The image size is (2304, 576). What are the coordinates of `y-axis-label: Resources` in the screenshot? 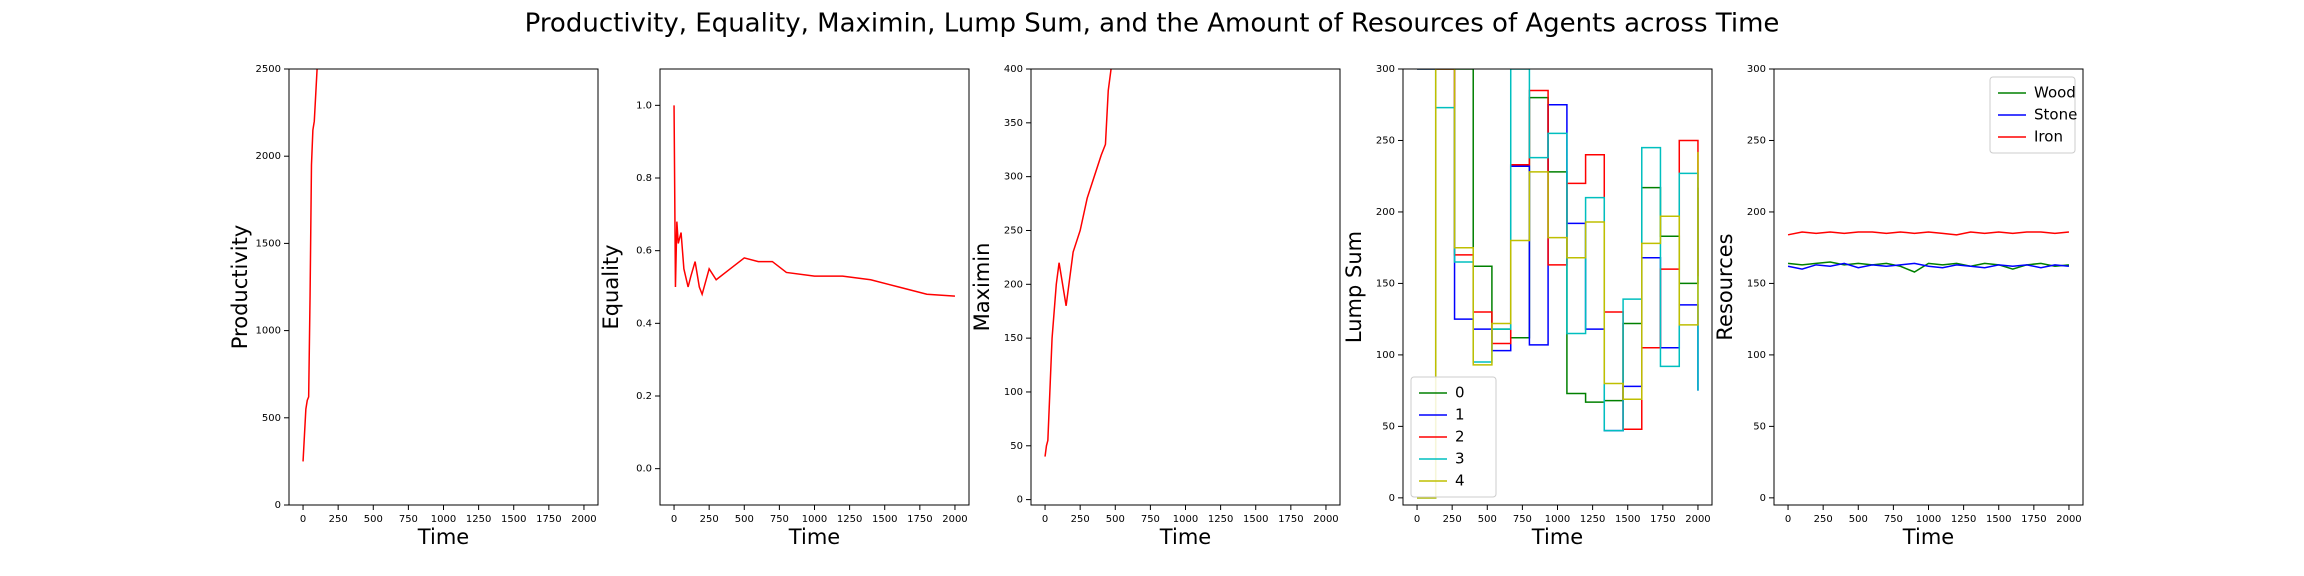 It's located at (1725, 286).